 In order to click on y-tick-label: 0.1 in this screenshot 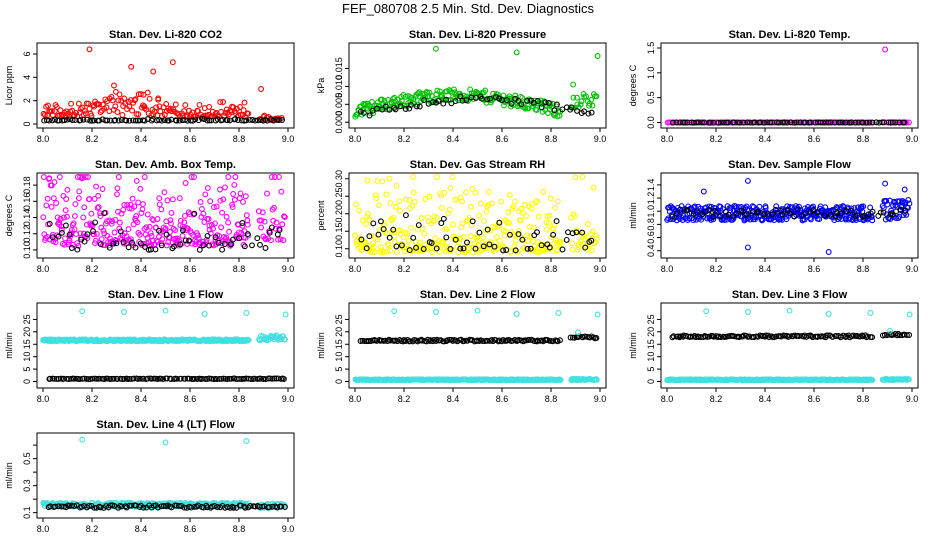, I will do `click(27, 512)`.